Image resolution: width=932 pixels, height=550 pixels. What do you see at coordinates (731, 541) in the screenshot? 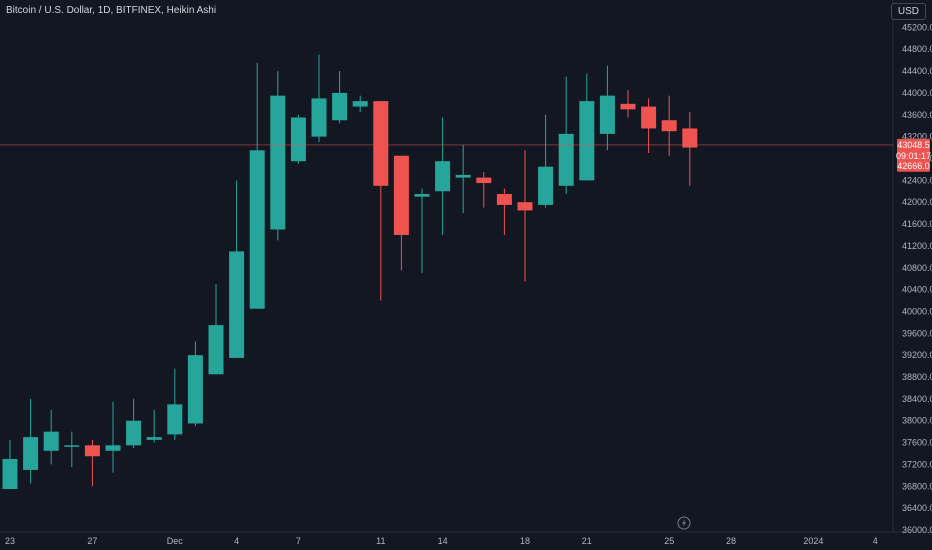
I see `time-tick-label: 28` at bounding box center [731, 541].